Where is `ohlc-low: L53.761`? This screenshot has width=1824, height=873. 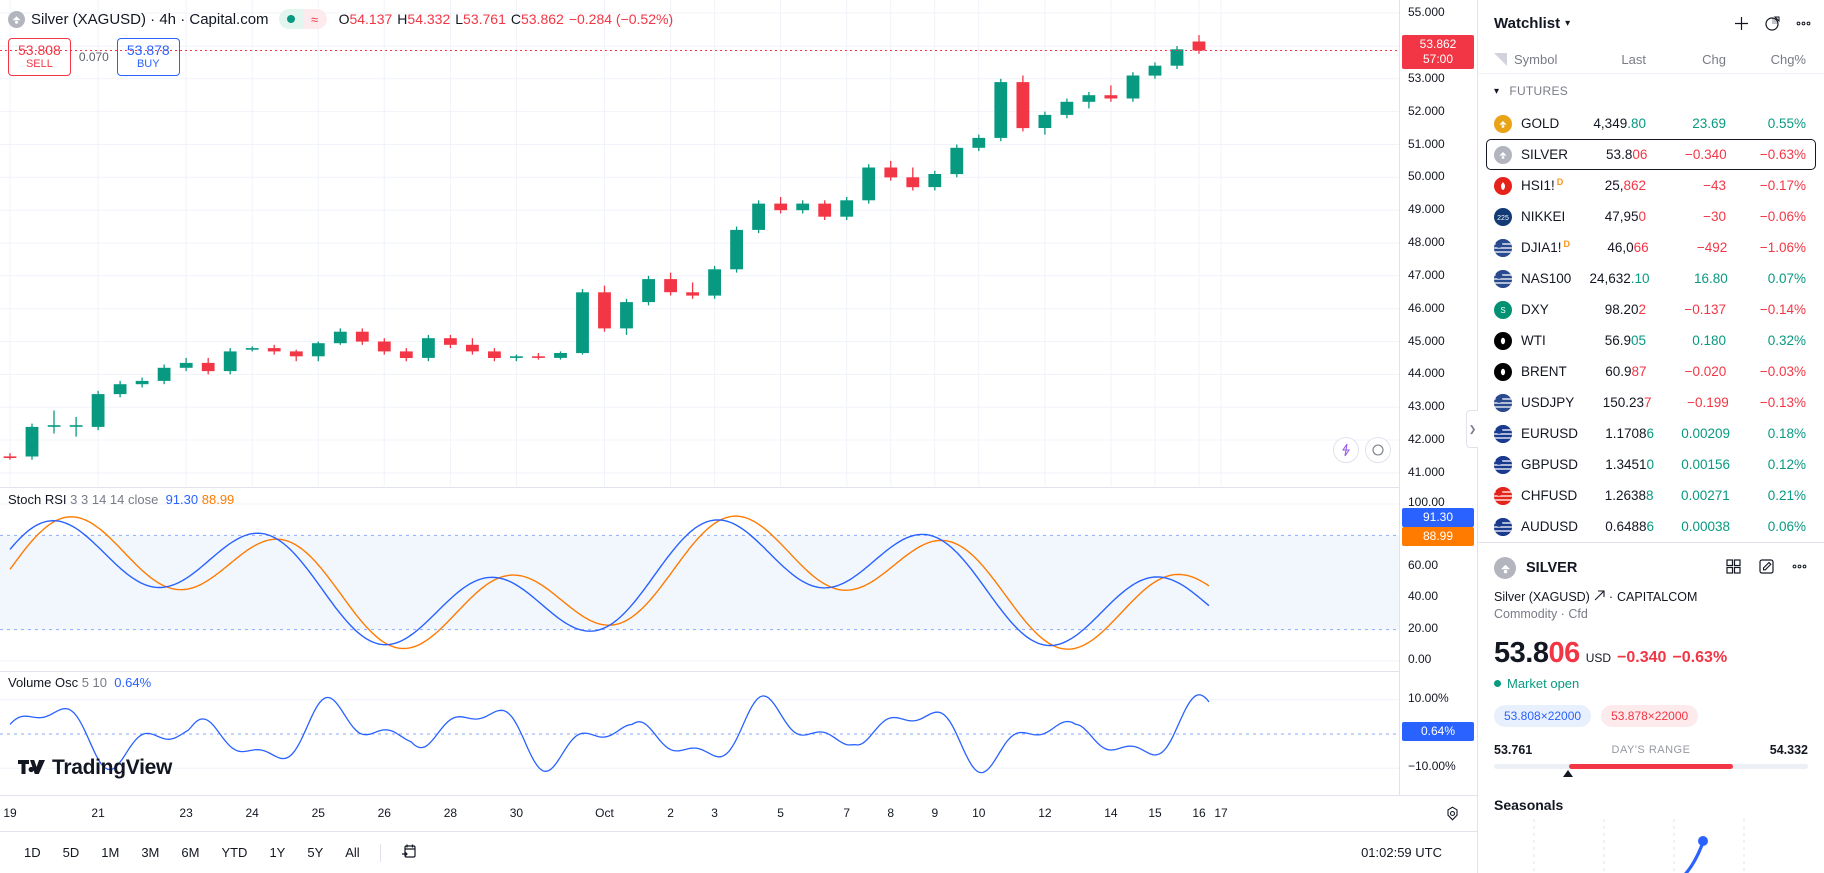 ohlc-low: L53.761 is located at coordinates (480, 19).